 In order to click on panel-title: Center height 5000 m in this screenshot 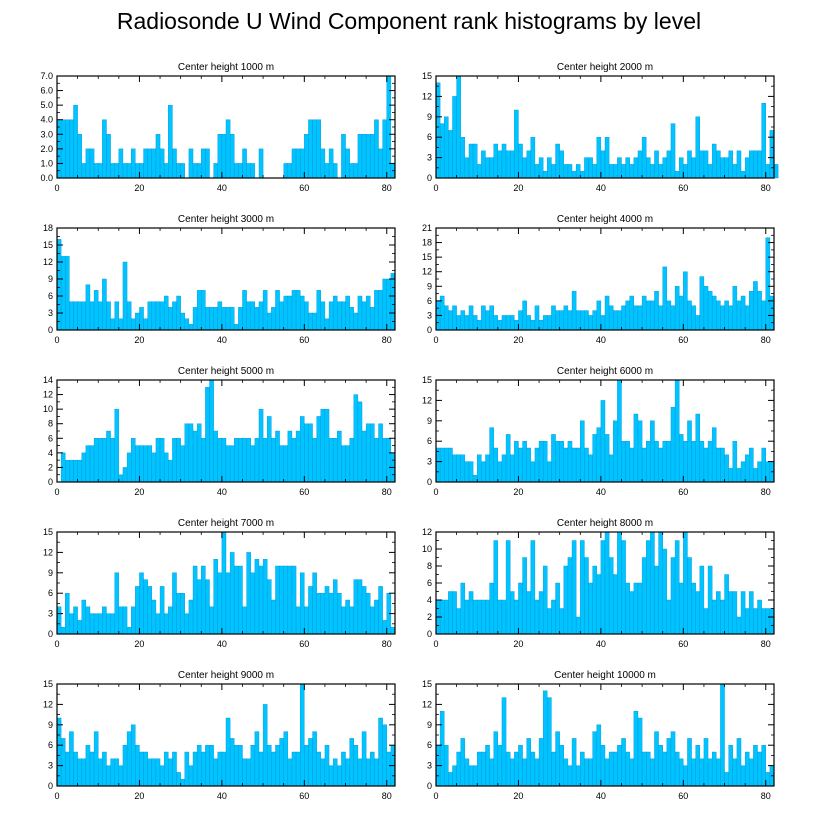, I will do `click(226, 371)`.